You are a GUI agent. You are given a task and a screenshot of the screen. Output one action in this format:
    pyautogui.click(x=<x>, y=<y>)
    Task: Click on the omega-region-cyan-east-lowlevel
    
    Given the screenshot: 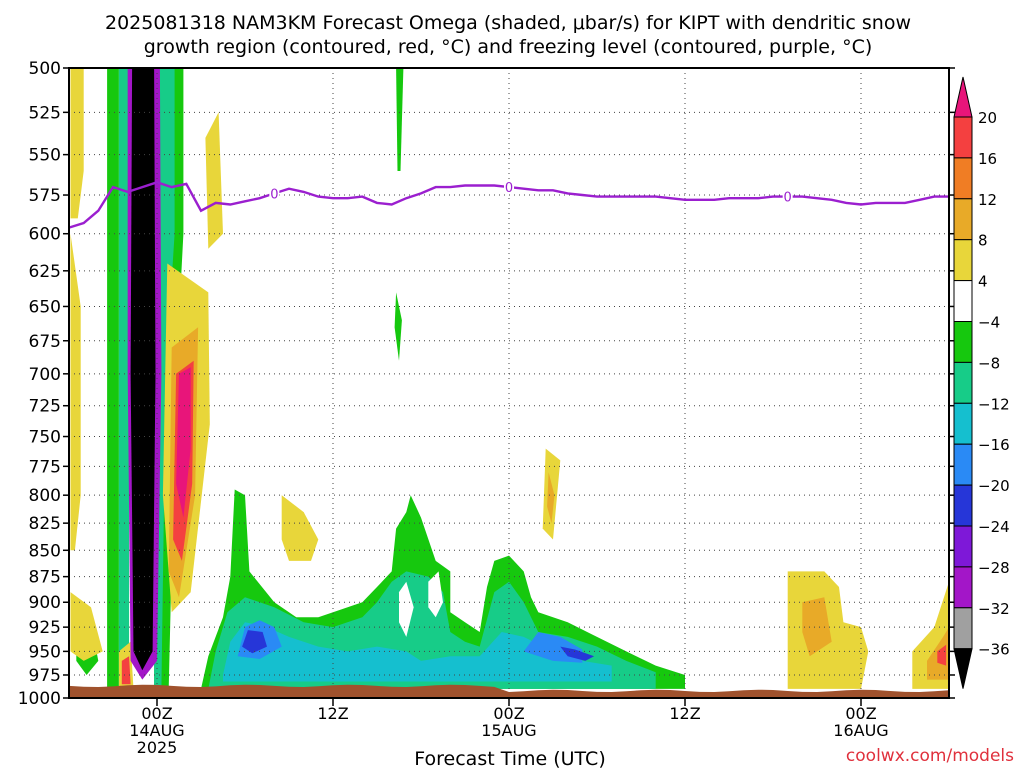 What is the action you would take?
    pyautogui.click(x=417, y=652)
    